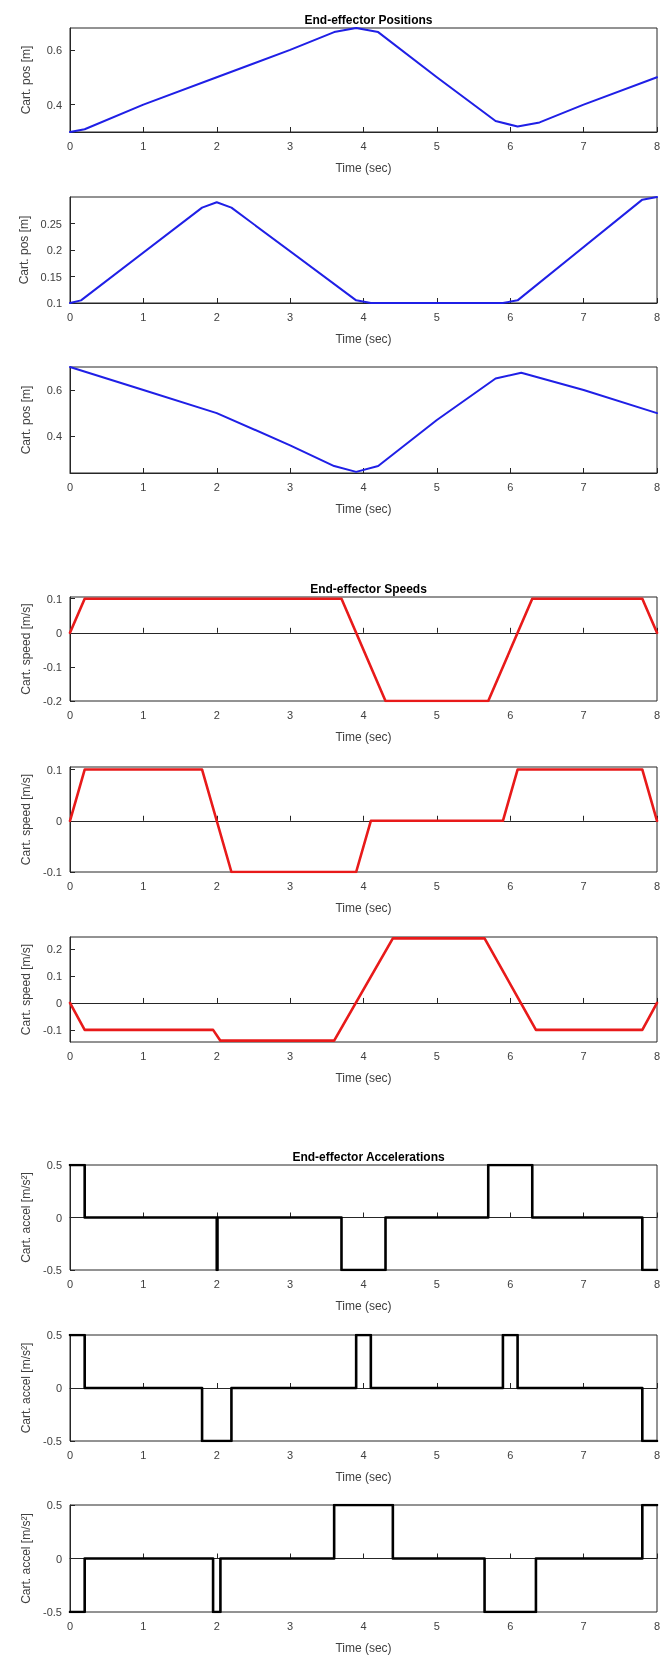 This screenshot has height=1660, width=664. I want to click on y-tick-label: 0.2, so click(54, 250).